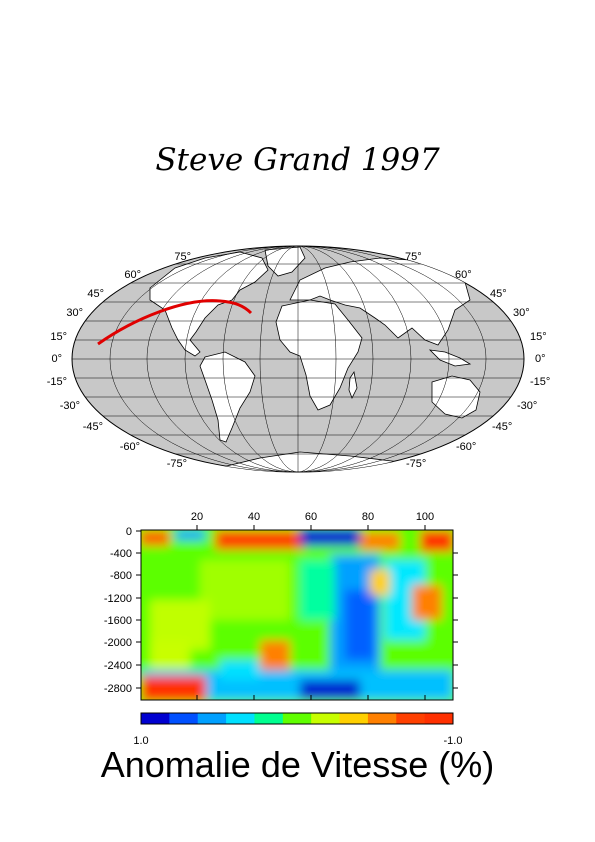 Image resolution: width=595 pixels, height=842 pixels. I want to click on y-tick-label: -2000, so click(118, 643).